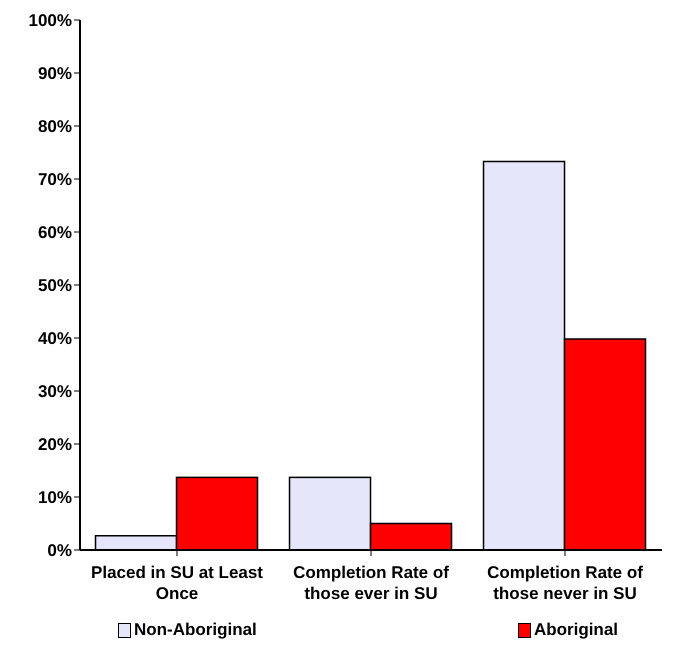  What do you see at coordinates (55, 392) in the screenshot?
I see `y-tick-label: 30%` at bounding box center [55, 392].